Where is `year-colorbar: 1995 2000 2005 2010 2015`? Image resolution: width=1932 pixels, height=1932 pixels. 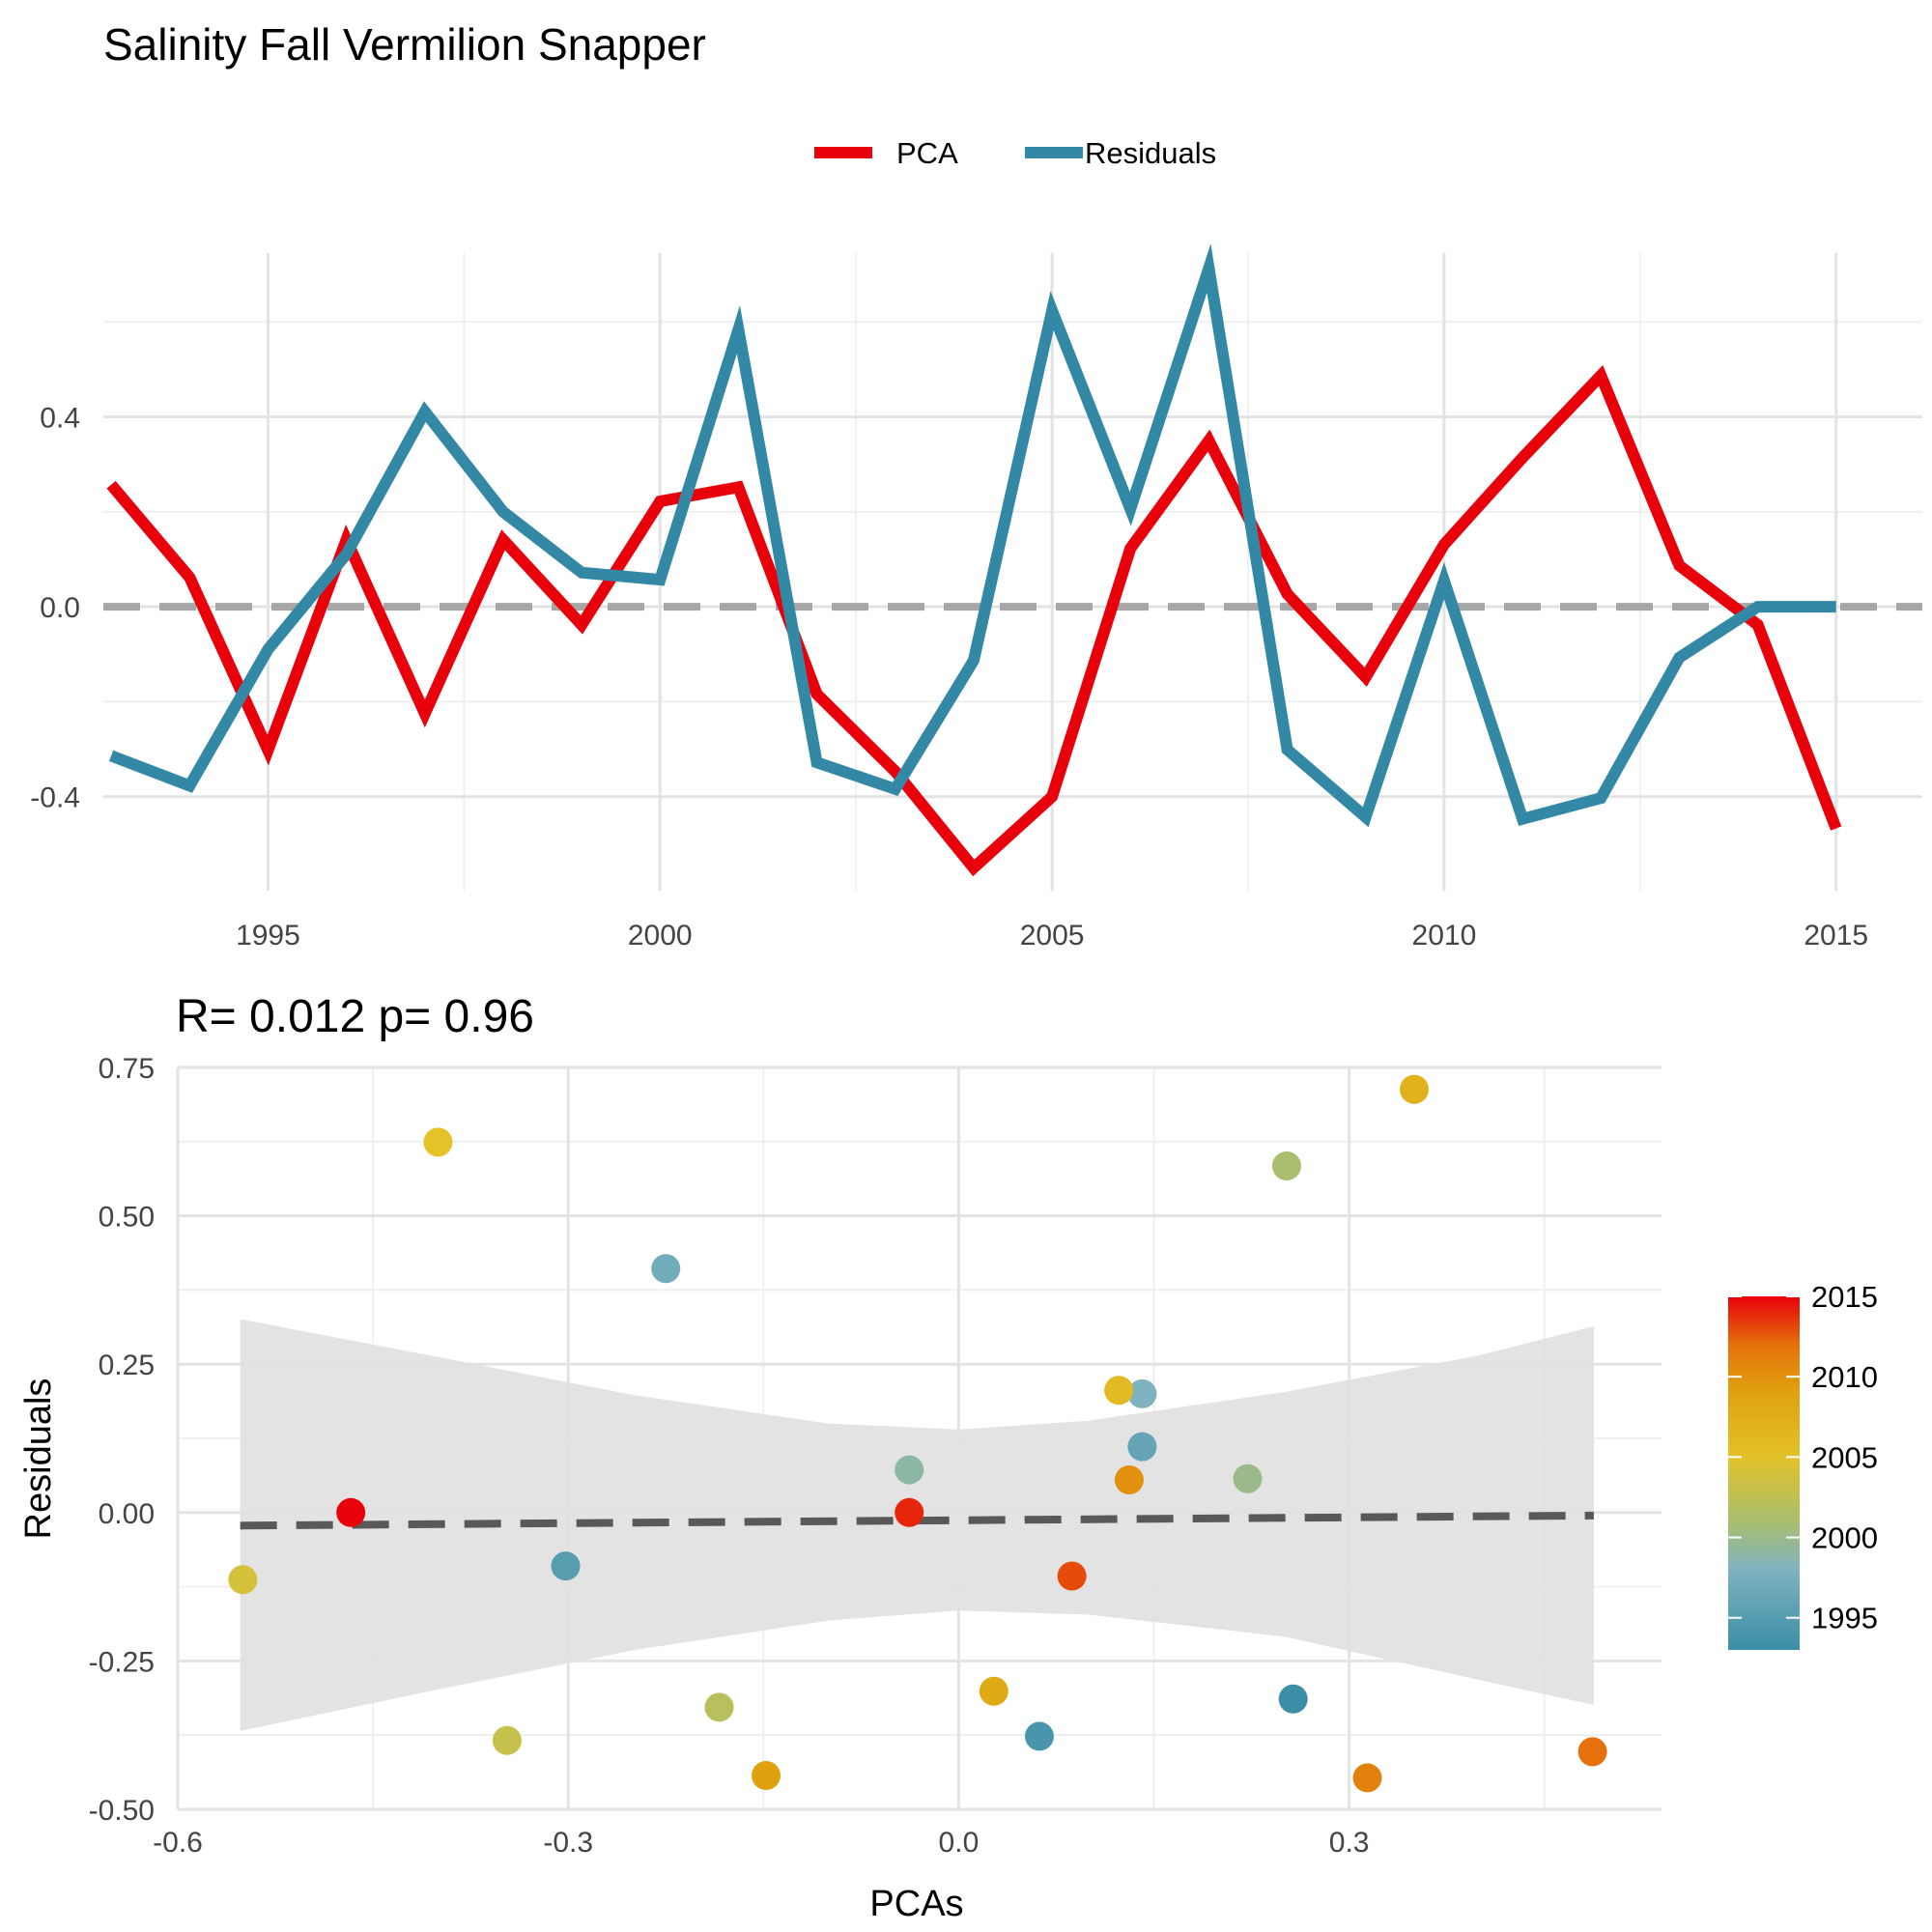 year-colorbar: 1995 2000 2005 2010 2015 is located at coordinates (1803, 1465).